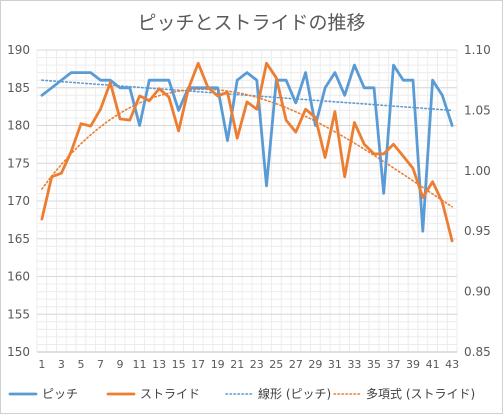 This screenshot has width=503, height=414. What do you see at coordinates (18, 277) in the screenshot?
I see `y-tick-left: 160` at bounding box center [18, 277].